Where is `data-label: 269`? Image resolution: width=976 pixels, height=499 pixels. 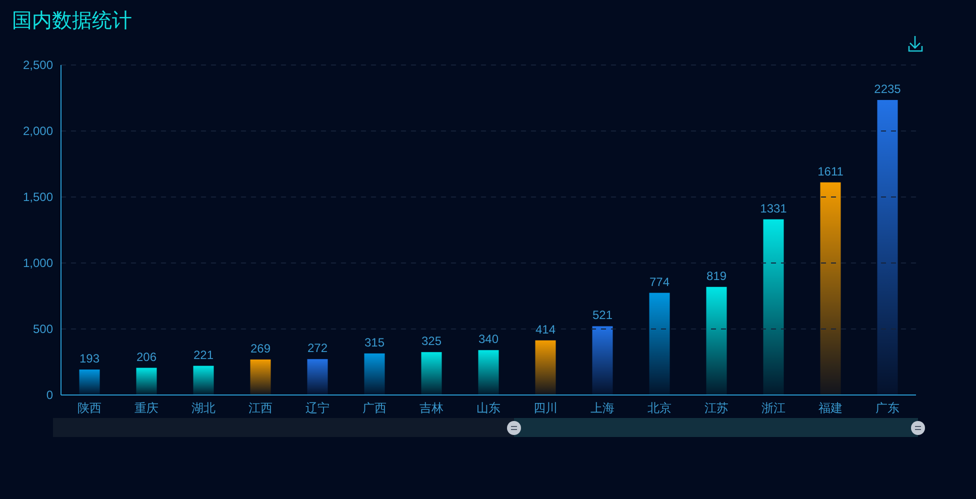 data-label: 269 is located at coordinates (260, 348).